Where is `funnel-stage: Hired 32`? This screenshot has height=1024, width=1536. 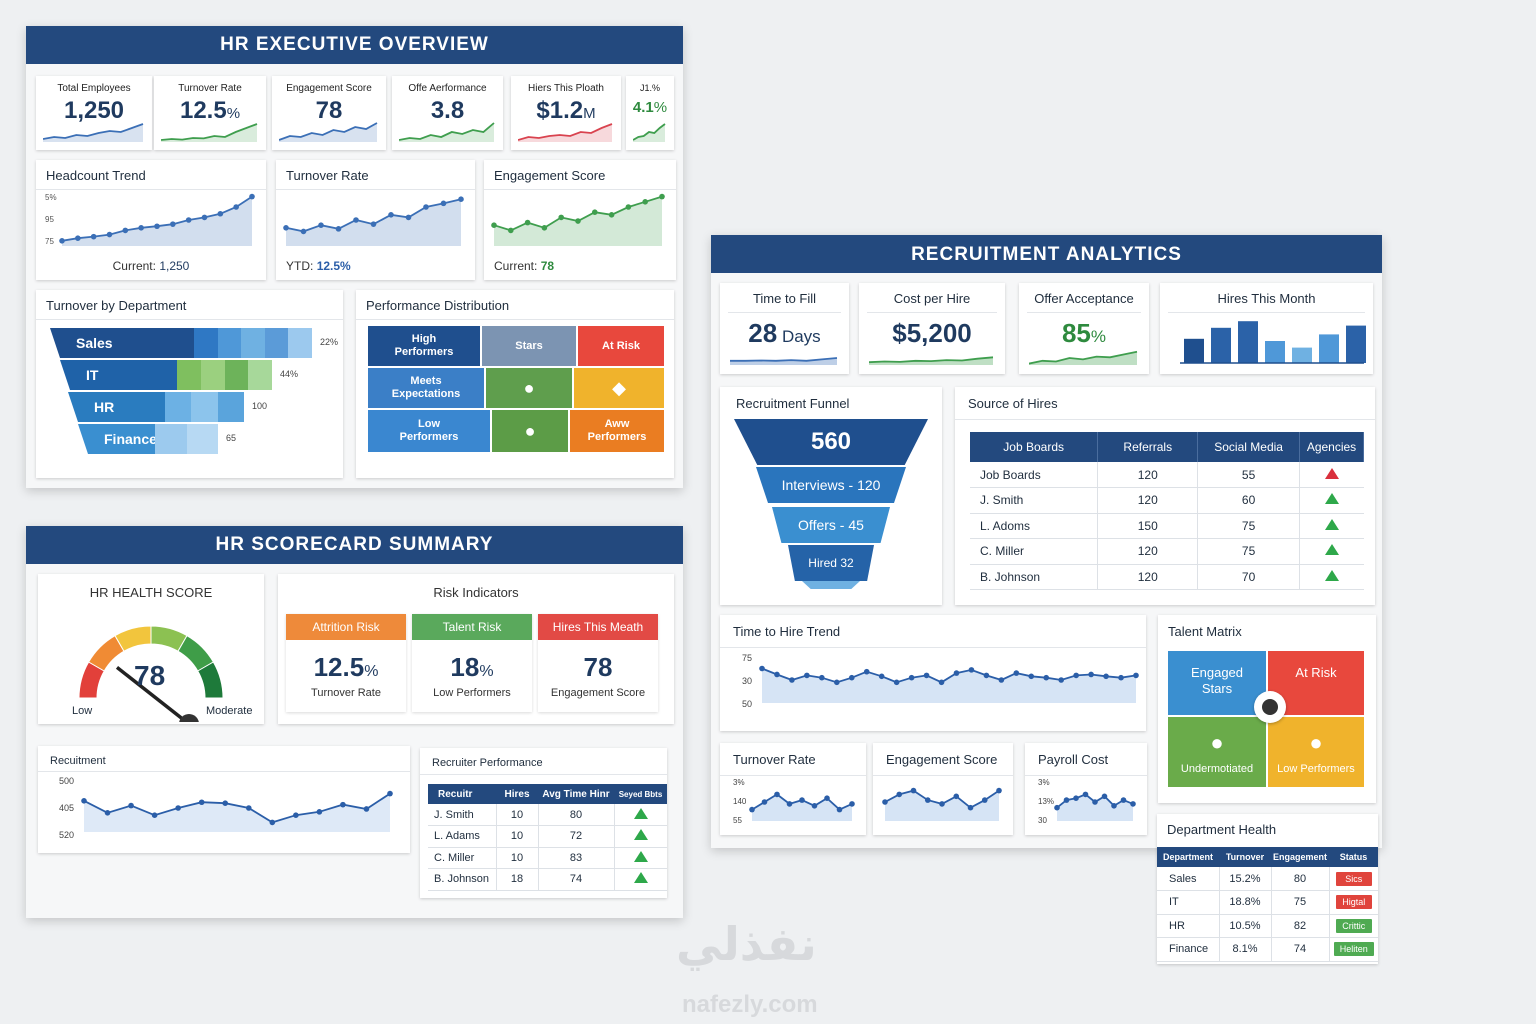
funnel-stage: Hired 32 is located at coordinates (831, 563).